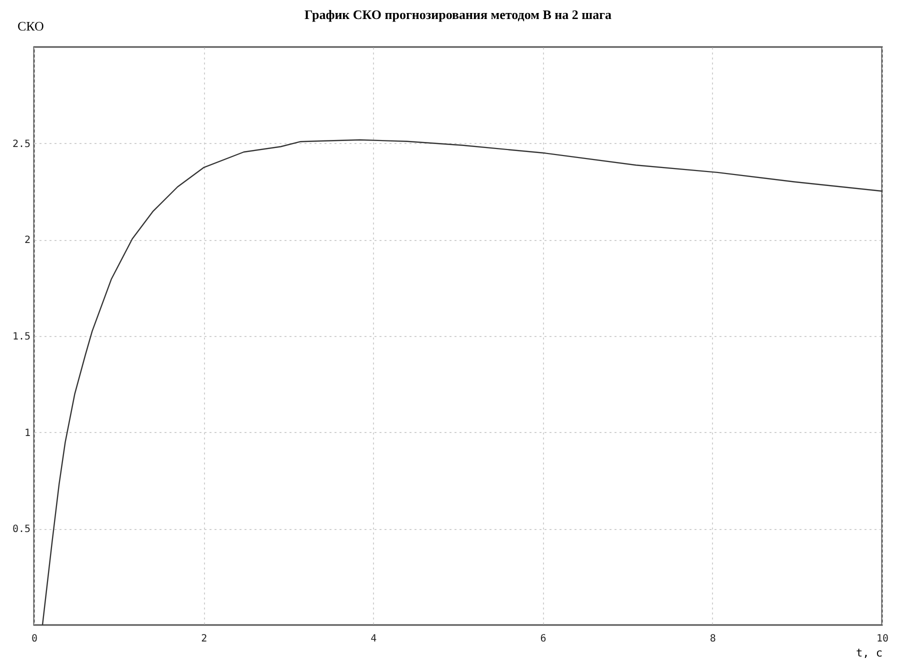  I want to click on x-tick-label: 0, so click(34, 639).